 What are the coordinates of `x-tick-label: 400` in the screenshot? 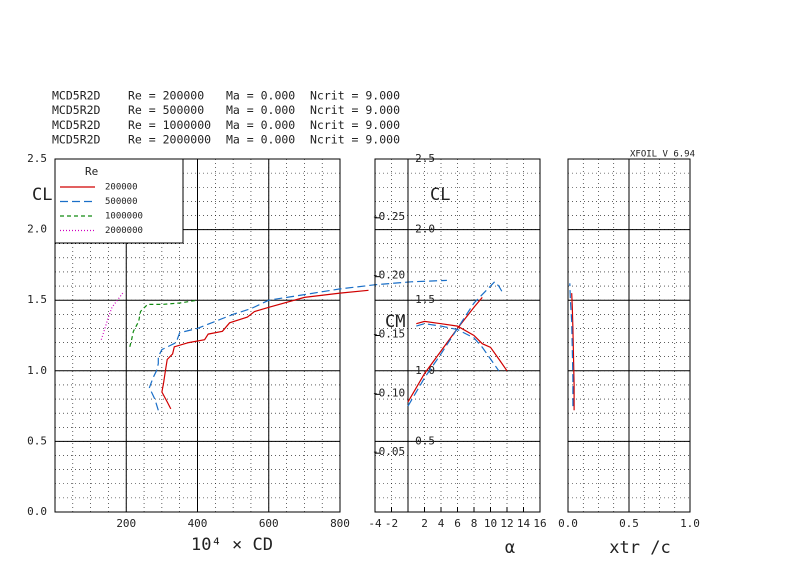 It's located at (198, 523).